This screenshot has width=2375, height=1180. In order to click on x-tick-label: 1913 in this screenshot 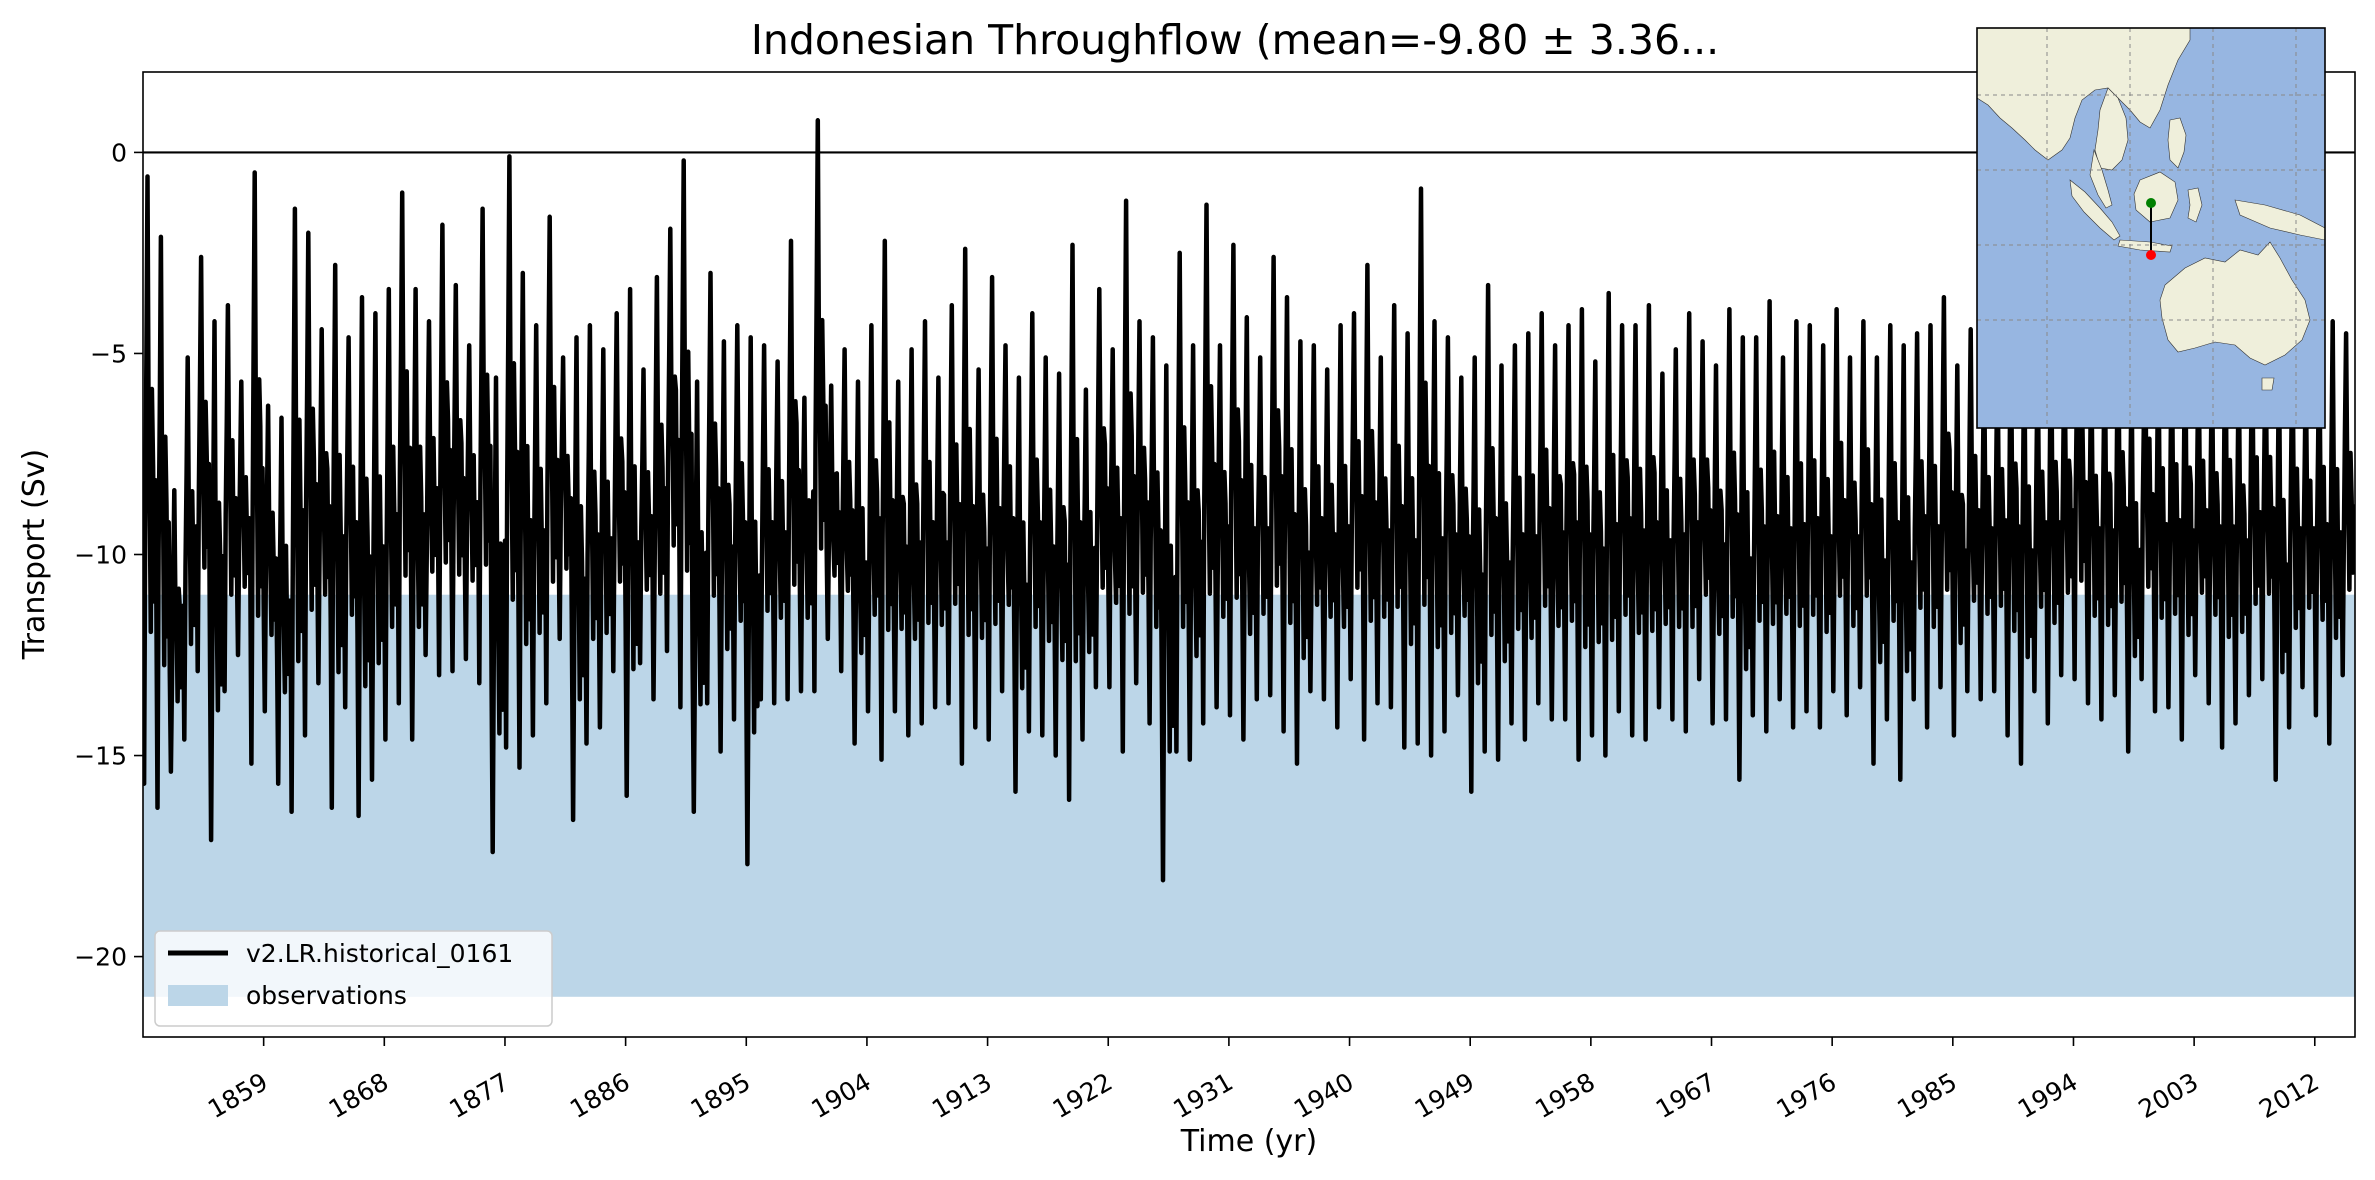, I will do `click(962, 1095)`.